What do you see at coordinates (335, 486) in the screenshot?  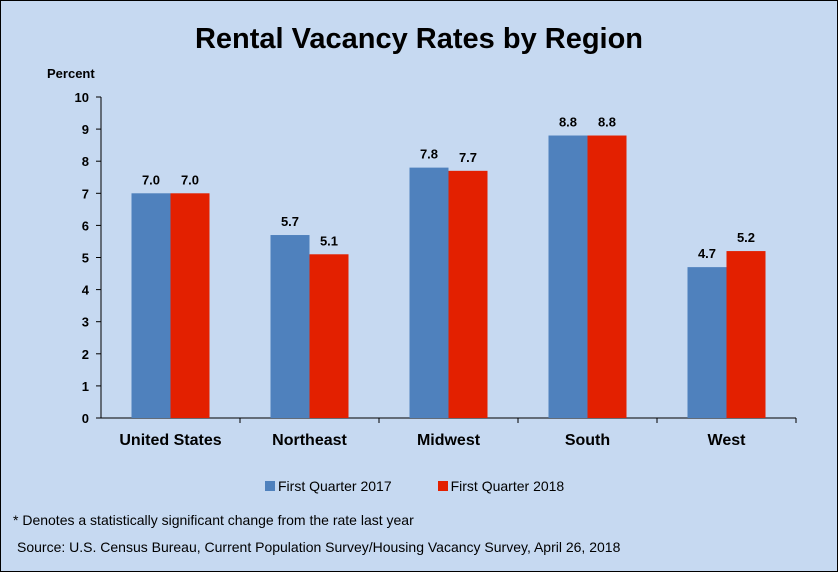 I see `legend-label-2017: First Quarter 2017` at bounding box center [335, 486].